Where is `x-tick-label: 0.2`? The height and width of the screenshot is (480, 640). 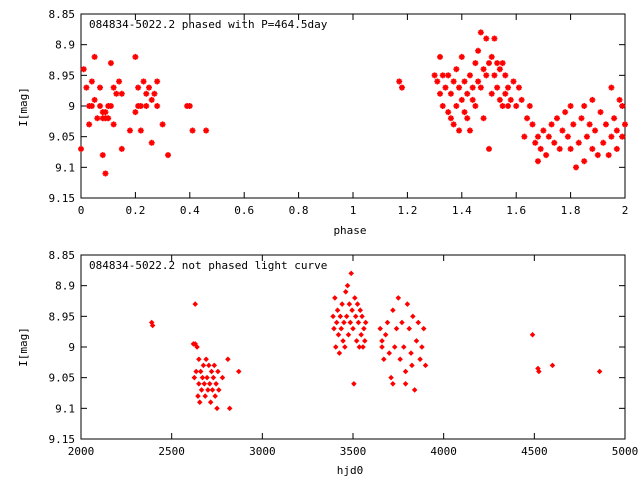 x-tick-label: 0.2 is located at coordinates (135, 210).